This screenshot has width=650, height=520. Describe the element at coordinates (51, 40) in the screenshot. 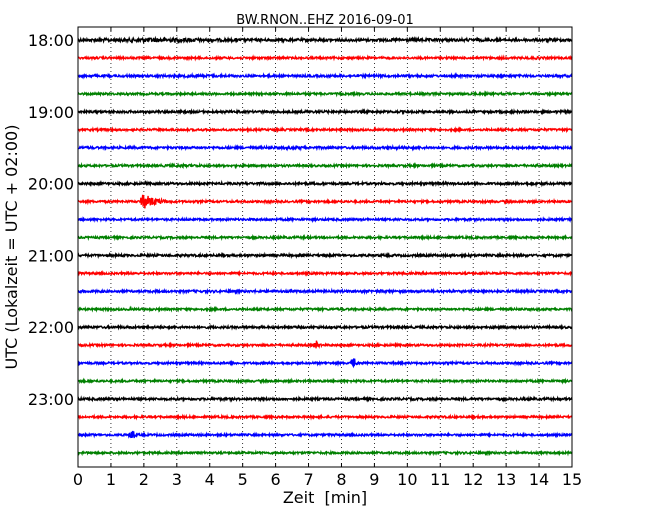

I see `y-tick-label: 18:00` at that location.